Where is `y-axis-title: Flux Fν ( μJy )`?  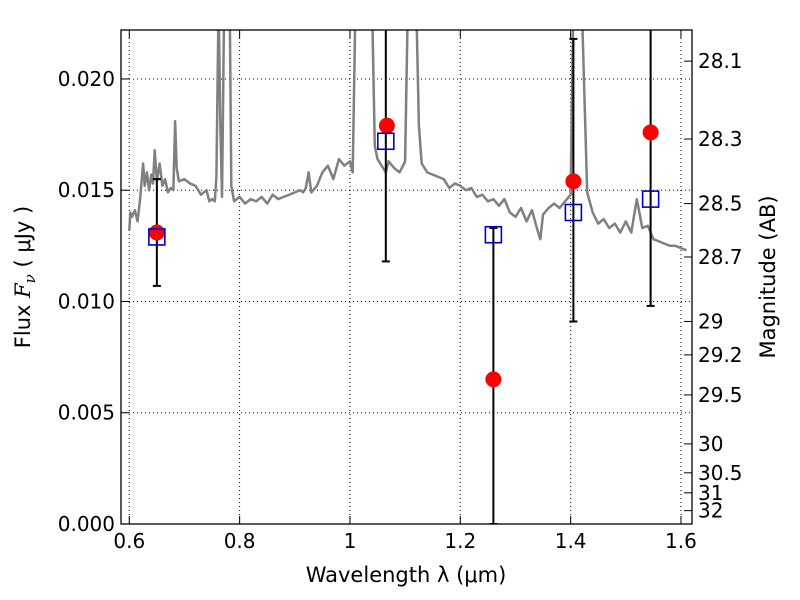 y-axis-title: Flux Fν ( μJy ) is located at coordinates (25, 277).